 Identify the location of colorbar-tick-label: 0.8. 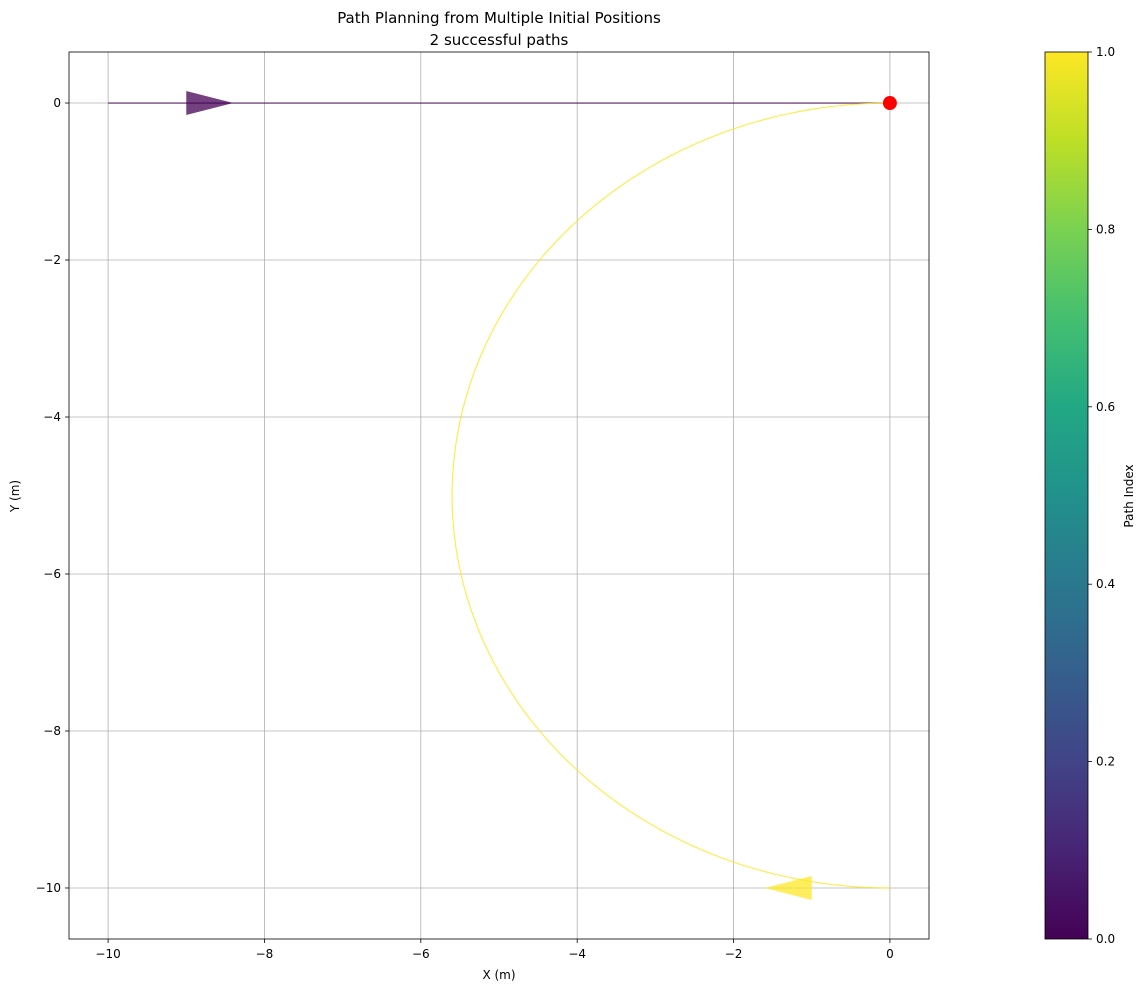
(1105, 229).